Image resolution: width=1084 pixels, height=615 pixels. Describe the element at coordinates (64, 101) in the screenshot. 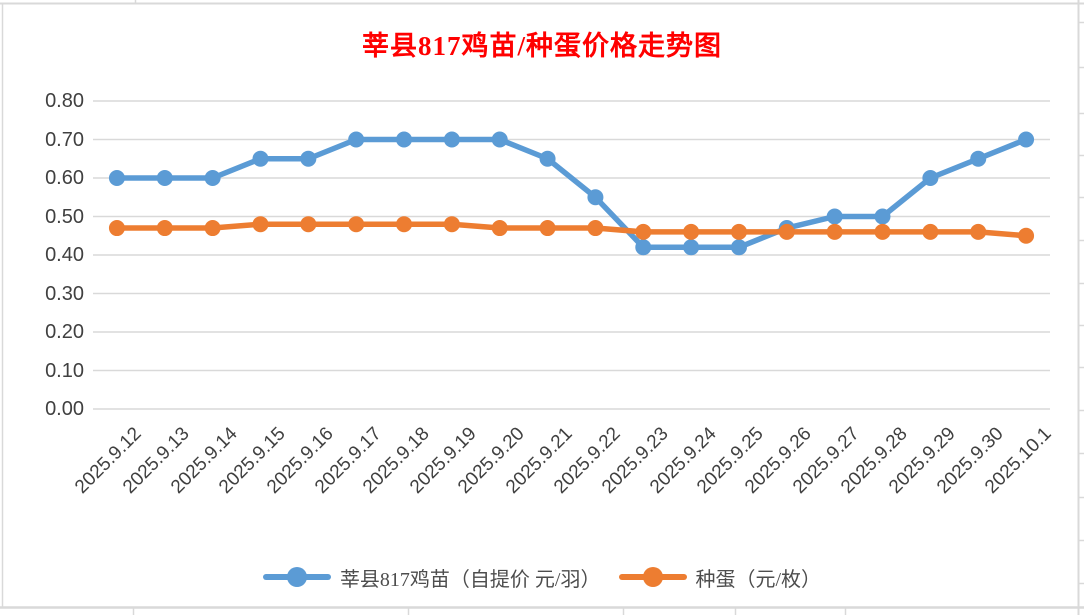

I see `y-axis-label: 0.80` at that location.